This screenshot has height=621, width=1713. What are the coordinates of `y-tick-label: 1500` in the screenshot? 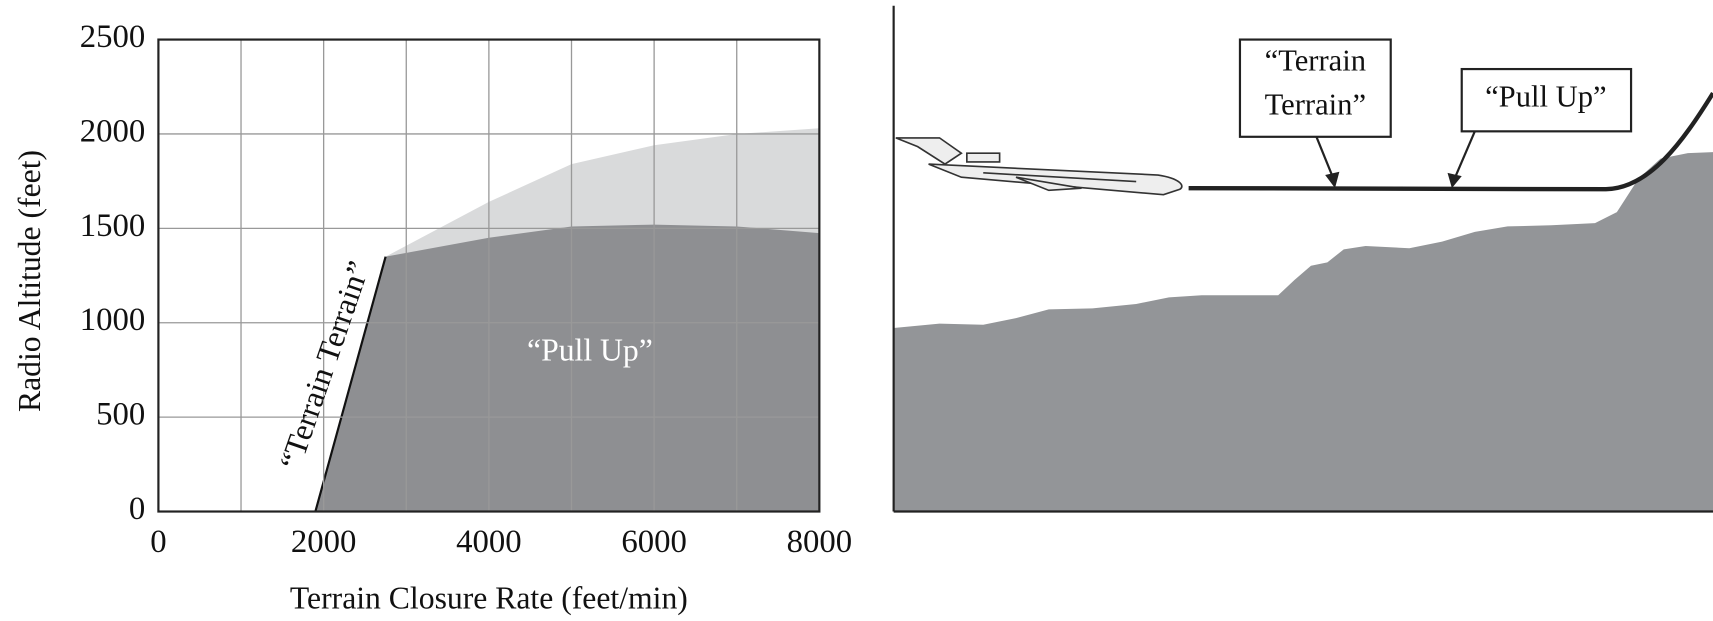 It's located at (113, 226).